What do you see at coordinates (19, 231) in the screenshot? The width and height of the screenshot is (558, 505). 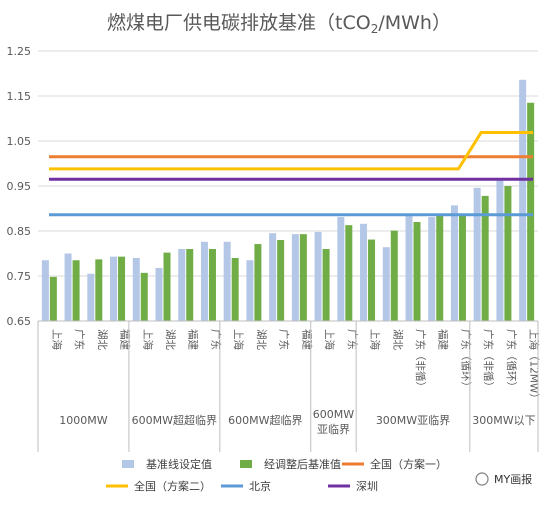 I see `y-tick-label: 0.85` at bounding box center [19, 231].